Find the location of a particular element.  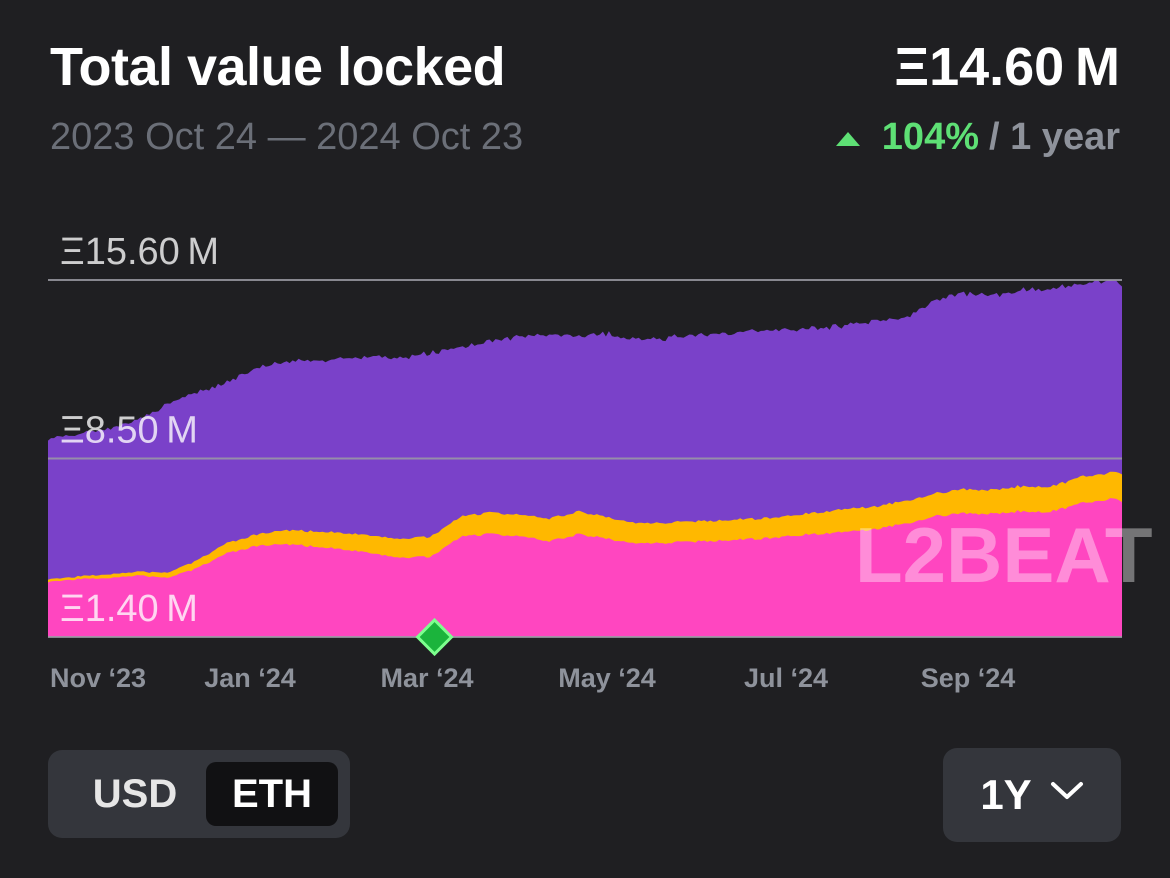

period-dropdown: 1Y is located at coordinates (1032, 795).